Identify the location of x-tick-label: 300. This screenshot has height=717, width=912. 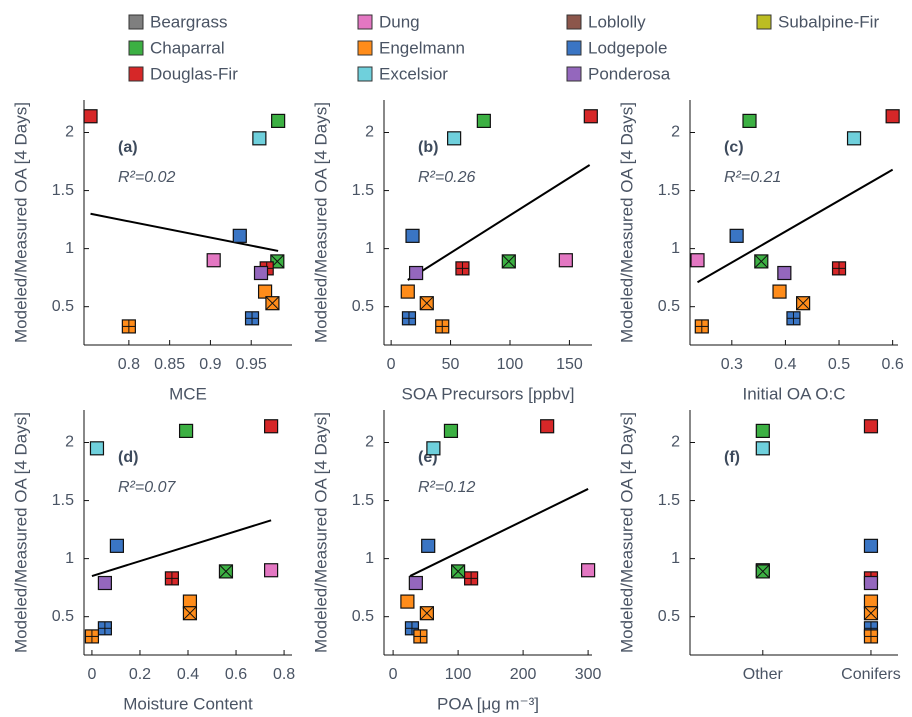
(588, 674).